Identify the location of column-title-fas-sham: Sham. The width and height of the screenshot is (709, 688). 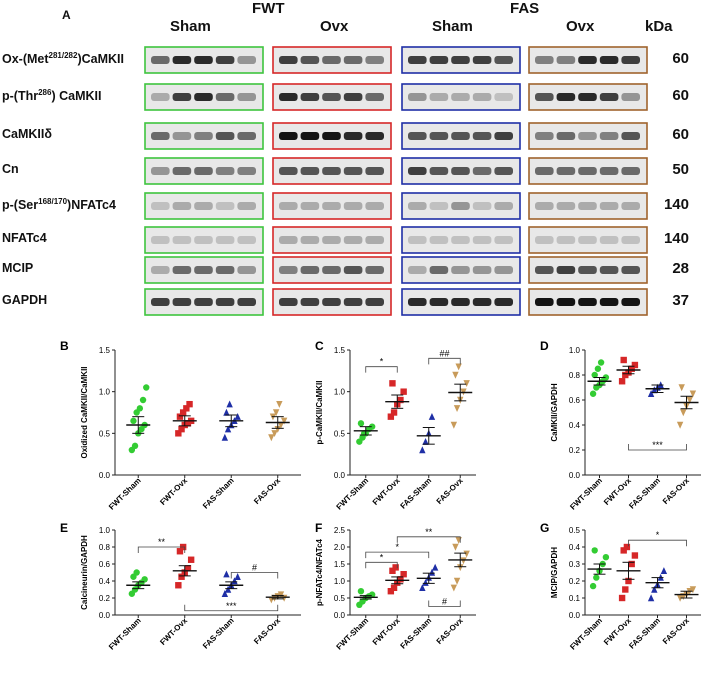
(452, 26).